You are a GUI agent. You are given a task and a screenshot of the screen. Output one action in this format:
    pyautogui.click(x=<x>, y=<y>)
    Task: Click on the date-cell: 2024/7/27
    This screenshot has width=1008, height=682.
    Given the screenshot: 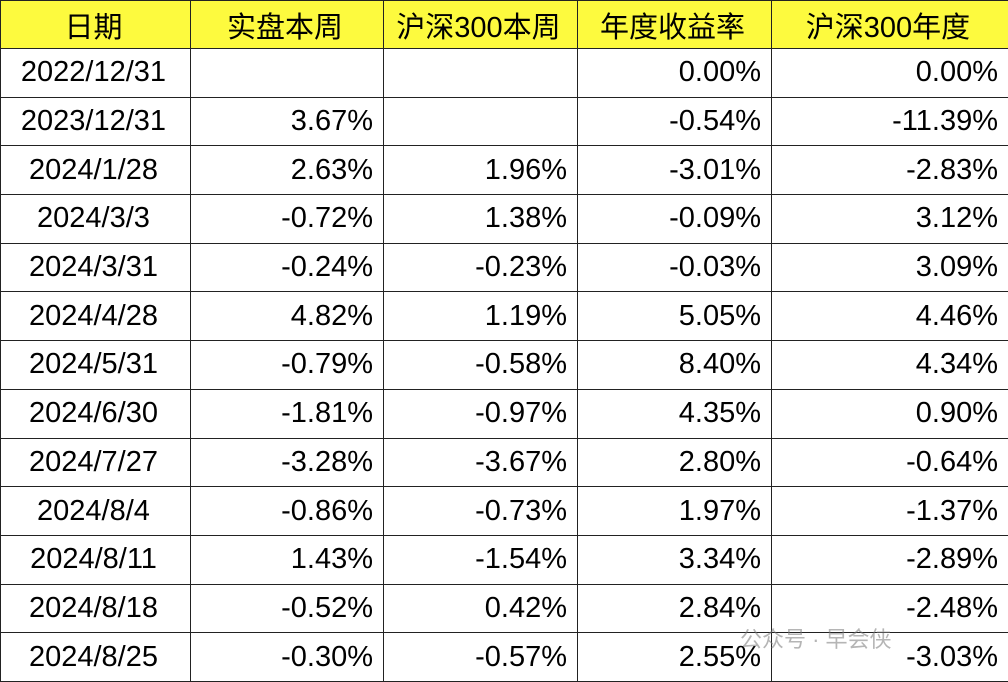 What is the action you would take?
    pyautogui.click(x=95, y=462)
    